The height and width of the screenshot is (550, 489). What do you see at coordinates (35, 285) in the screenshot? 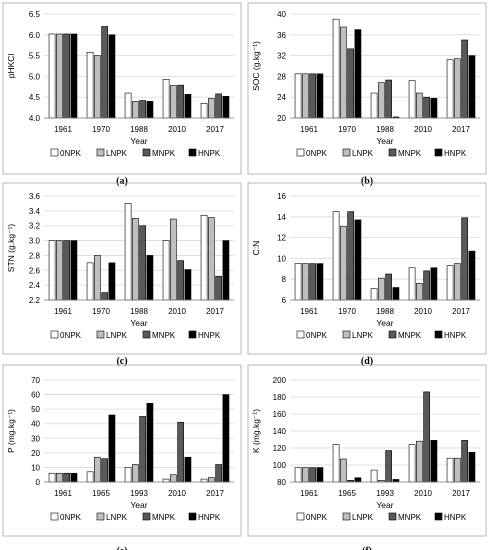
I see `y-tick-label: 2.4` at bounding box center [35, 285].